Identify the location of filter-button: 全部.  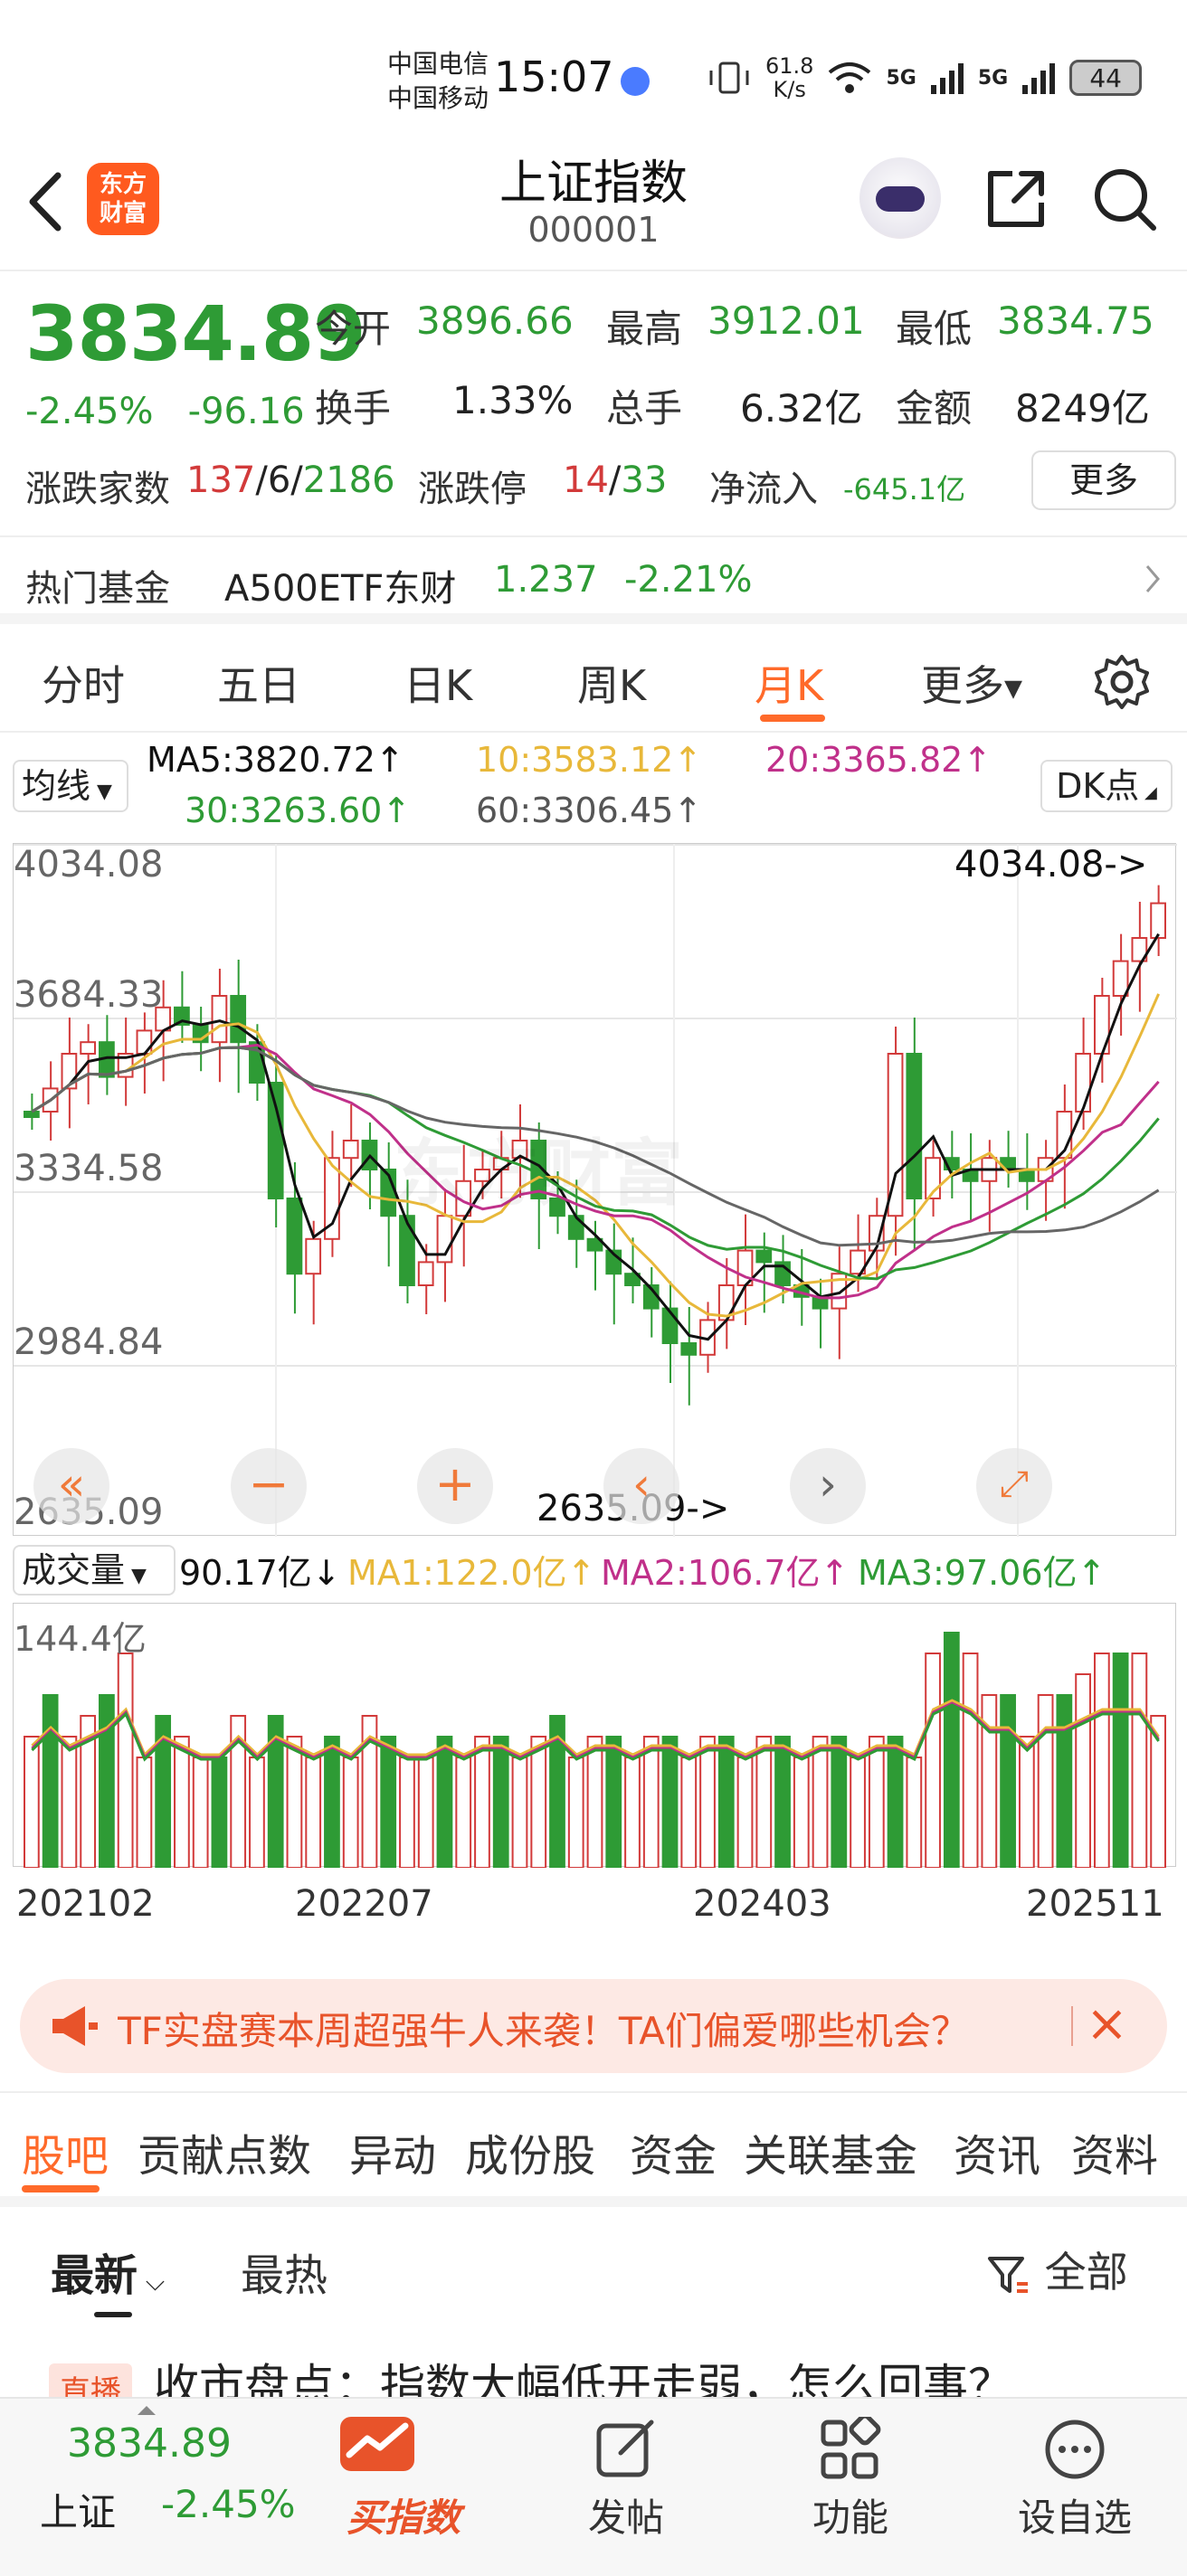
(1057, 2269).